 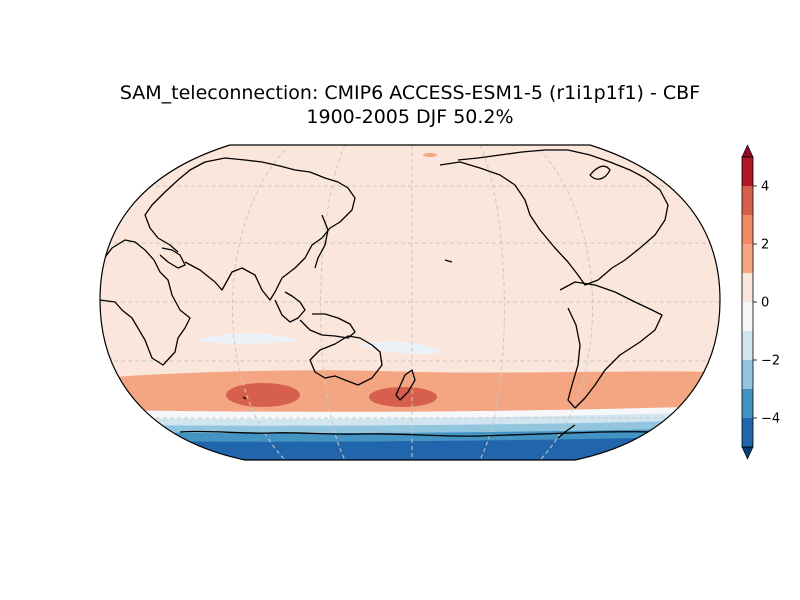 What do you see at coordinates (290, 307) in the screenshot?
I see `coastline-southeast-asia` at bounding box center [290, 307].